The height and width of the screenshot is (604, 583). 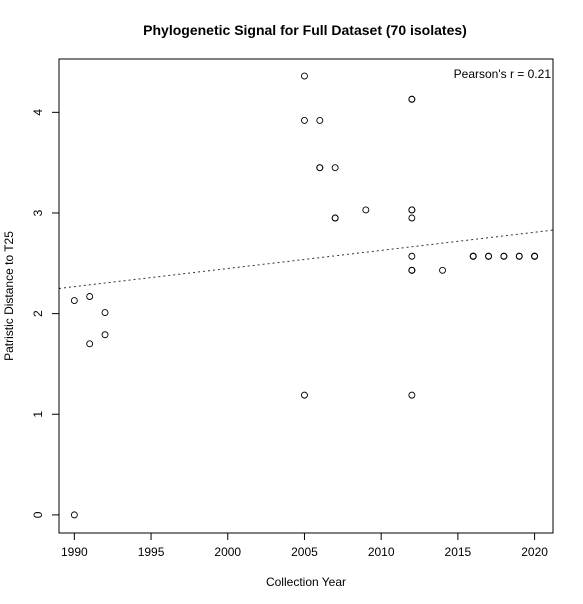 I want to click on pearson-annotation: Pearson's r = 0.21, so click(x=503, y=74).